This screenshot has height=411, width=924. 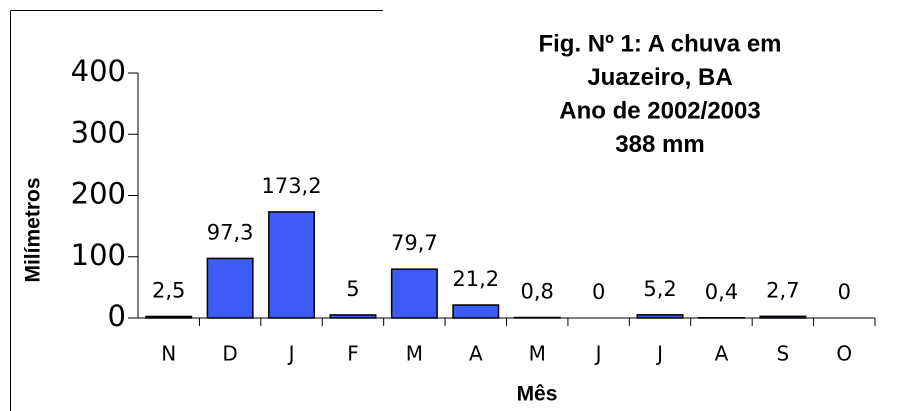 I want to click on value-label: 0,8, so click(x=537, y=292).